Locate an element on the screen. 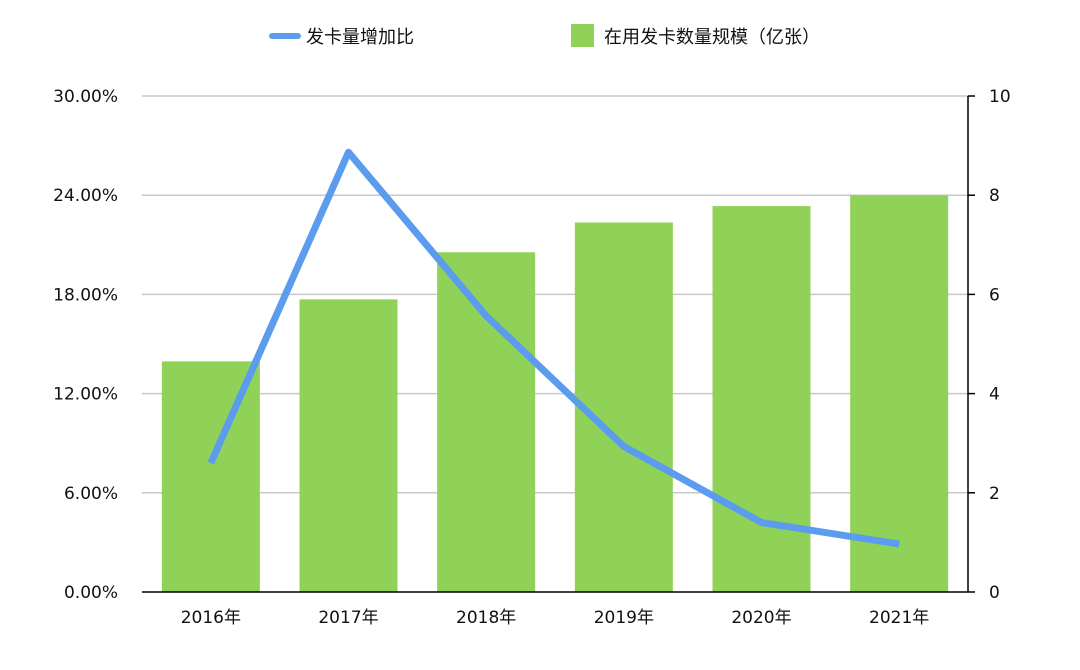 Image resolution: width=1080 pixels, height=670 pixels. left-axis-tick-label: 0.00% is located at coordinates (91, 593).